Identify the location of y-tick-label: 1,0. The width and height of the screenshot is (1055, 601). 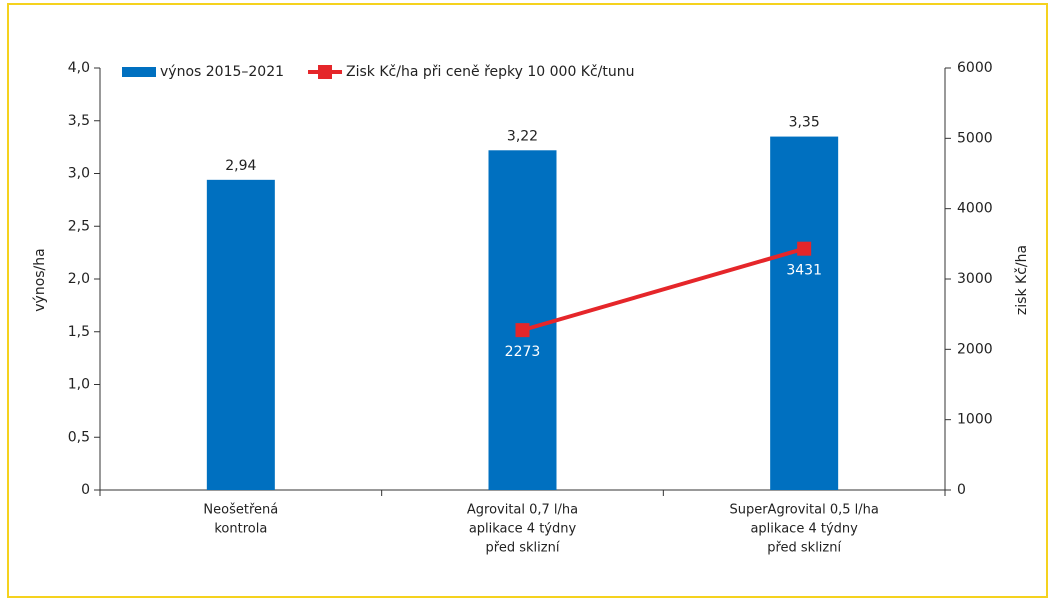
(79, 385).